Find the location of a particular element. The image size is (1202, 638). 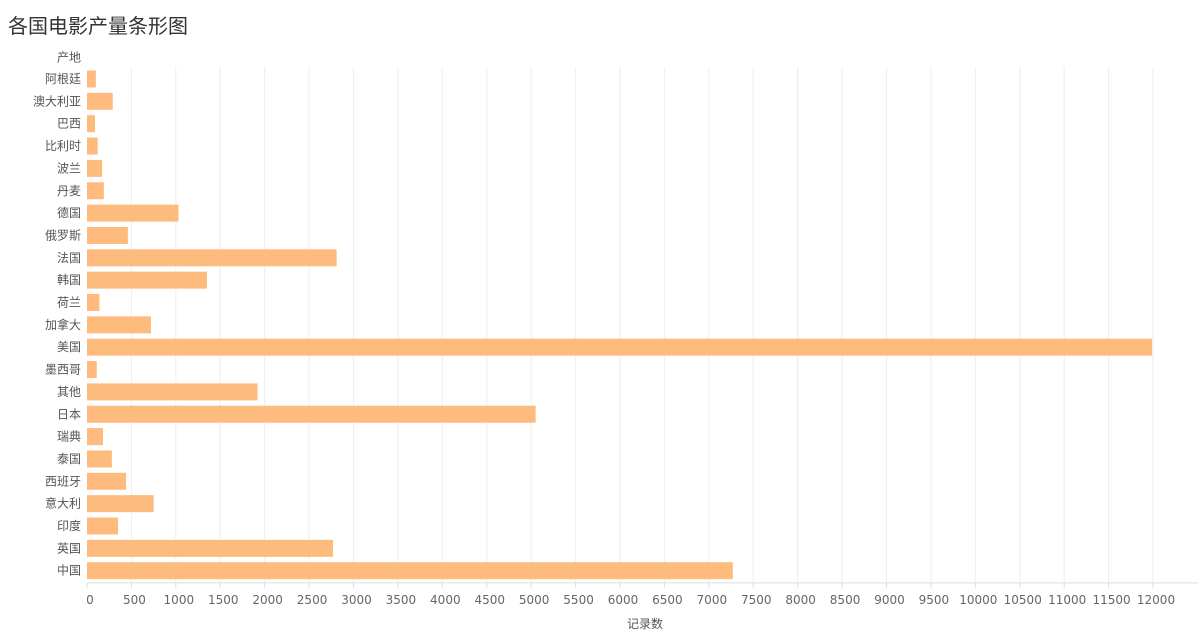

x-tick-label: 2500 is located at coordinates (312, 600).